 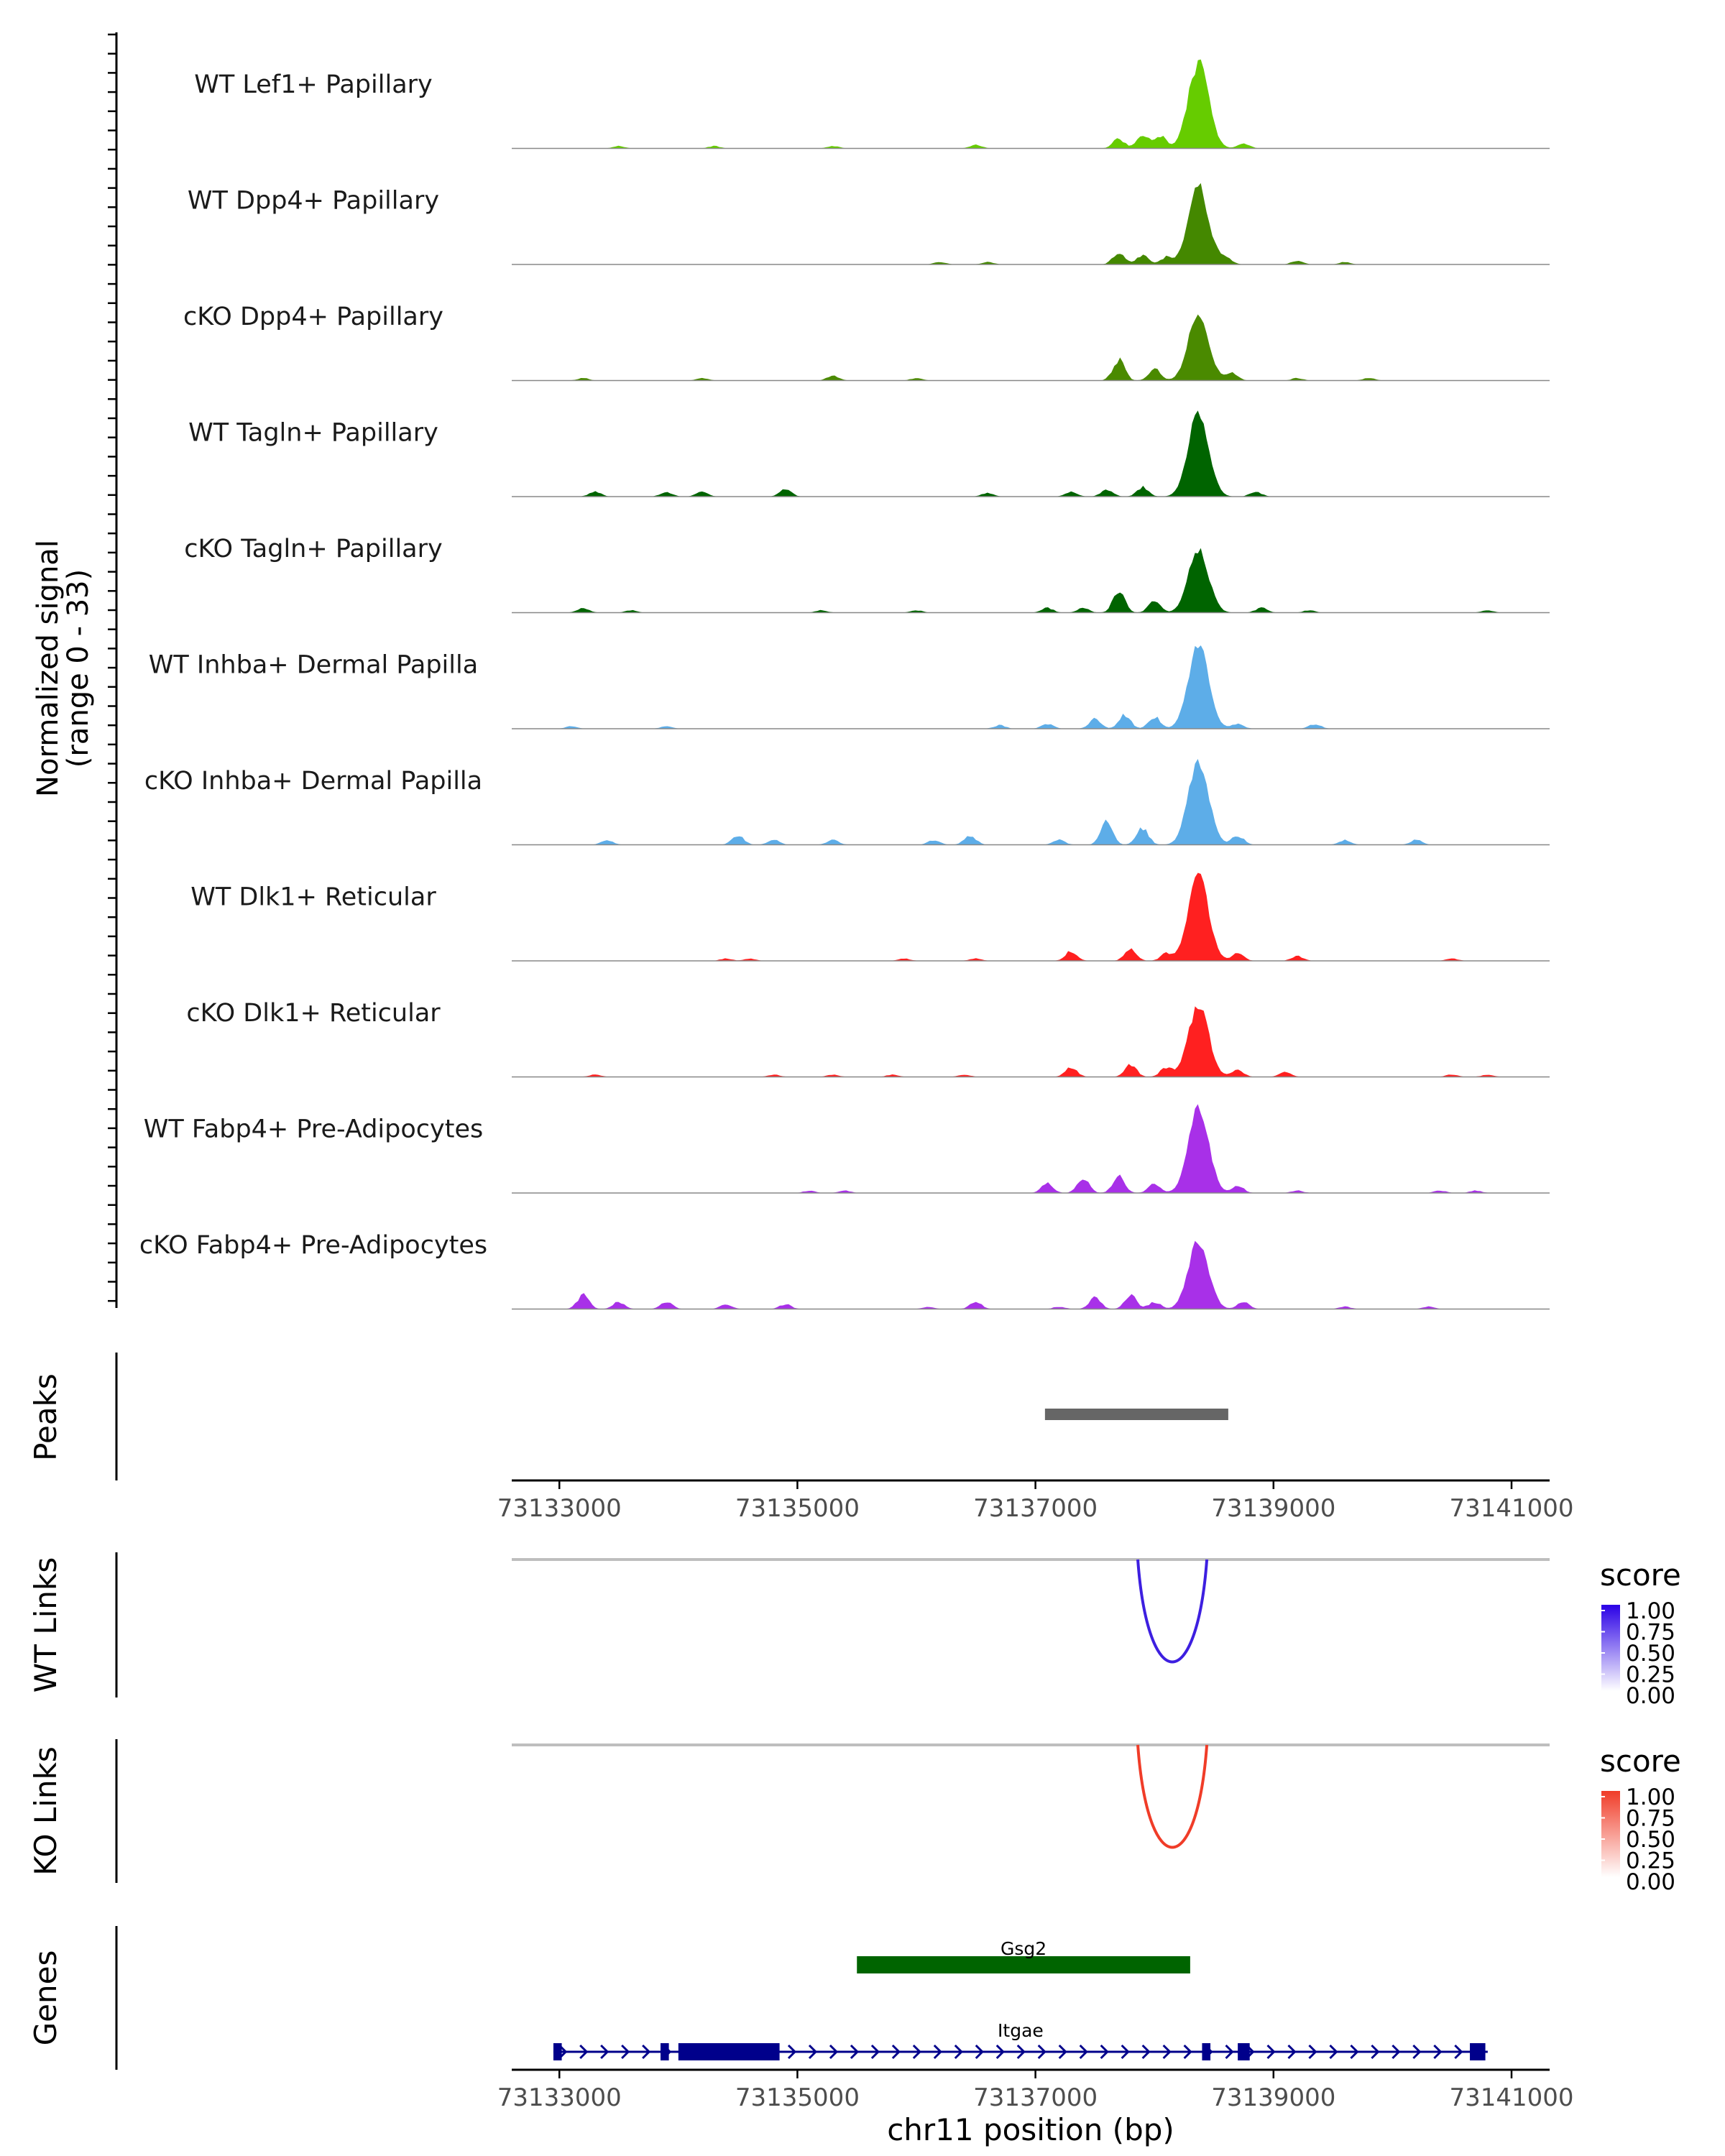 I want to click on track-label: cKO Fabp4+ Pre-Adipocytes, so click(x=313, y=1246).